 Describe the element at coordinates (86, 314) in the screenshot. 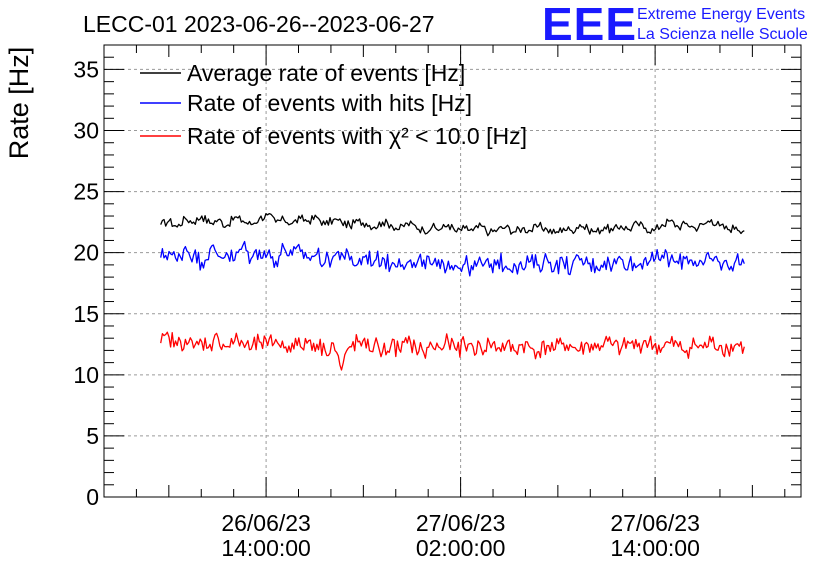

I see `y-tick-label: 15` at that location.